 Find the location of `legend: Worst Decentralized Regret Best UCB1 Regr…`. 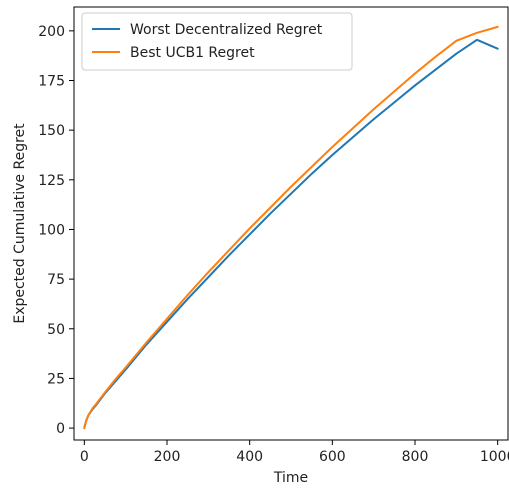

legend: Worst Decentralized Regret Best UCB1 Regr… is located at coordinates (217, 41).